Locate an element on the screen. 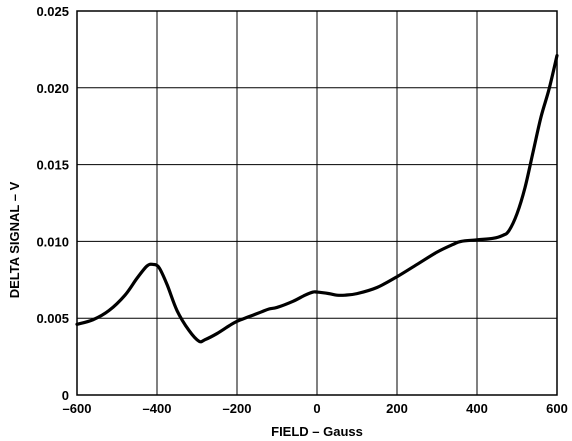 Image resolution: width=572 pixels, height=441 pixels. y-tick-label: 0.010 is located at coordinates (52, 241).